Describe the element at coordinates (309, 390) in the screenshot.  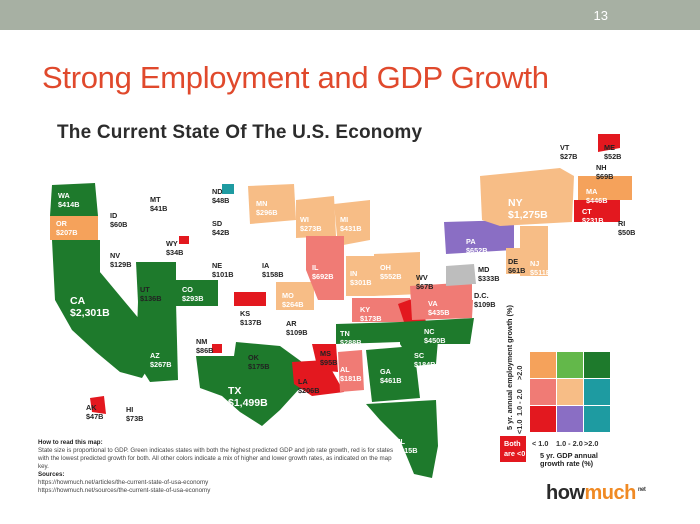
I see `state-gdp-la: $206B` at that location.